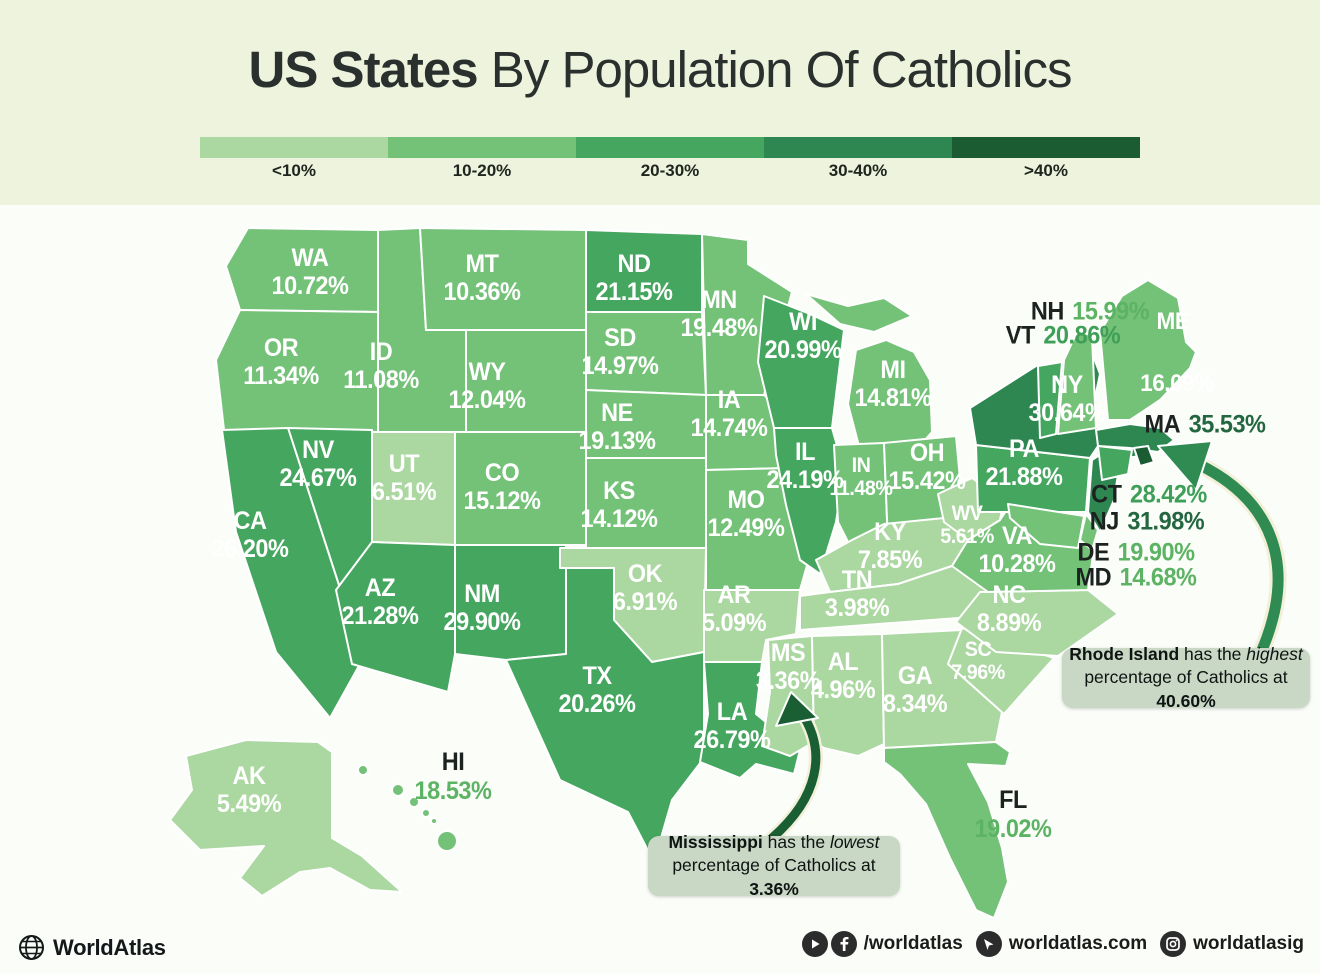 This screenshot has width=1320, height=974. I want to click on state-label-IN: IN 11.48%, so click(861, 477).